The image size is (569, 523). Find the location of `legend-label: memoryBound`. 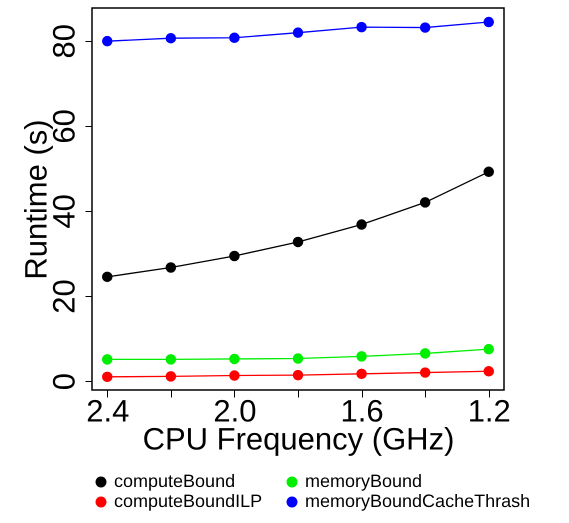

legend-label: memoryBound is located at coordinates (363, 481).